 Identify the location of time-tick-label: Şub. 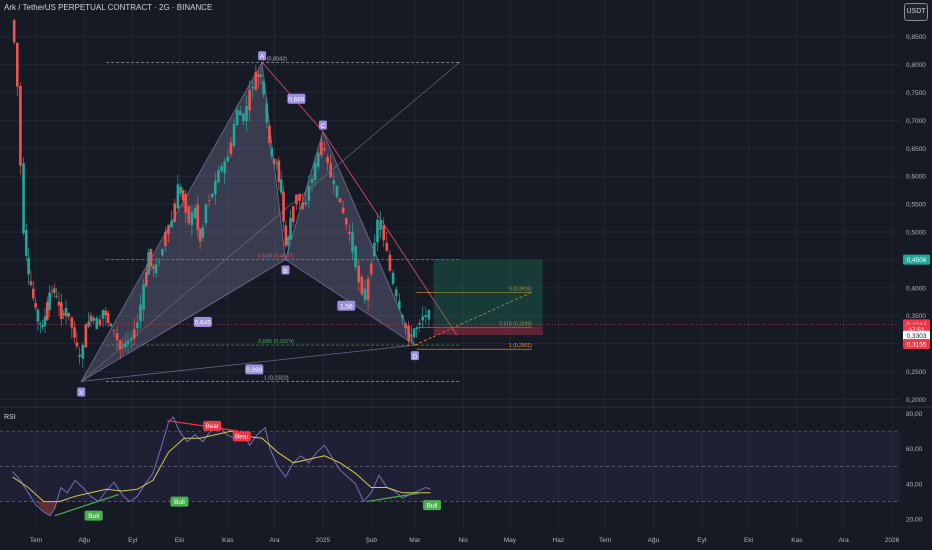
(371, 540).